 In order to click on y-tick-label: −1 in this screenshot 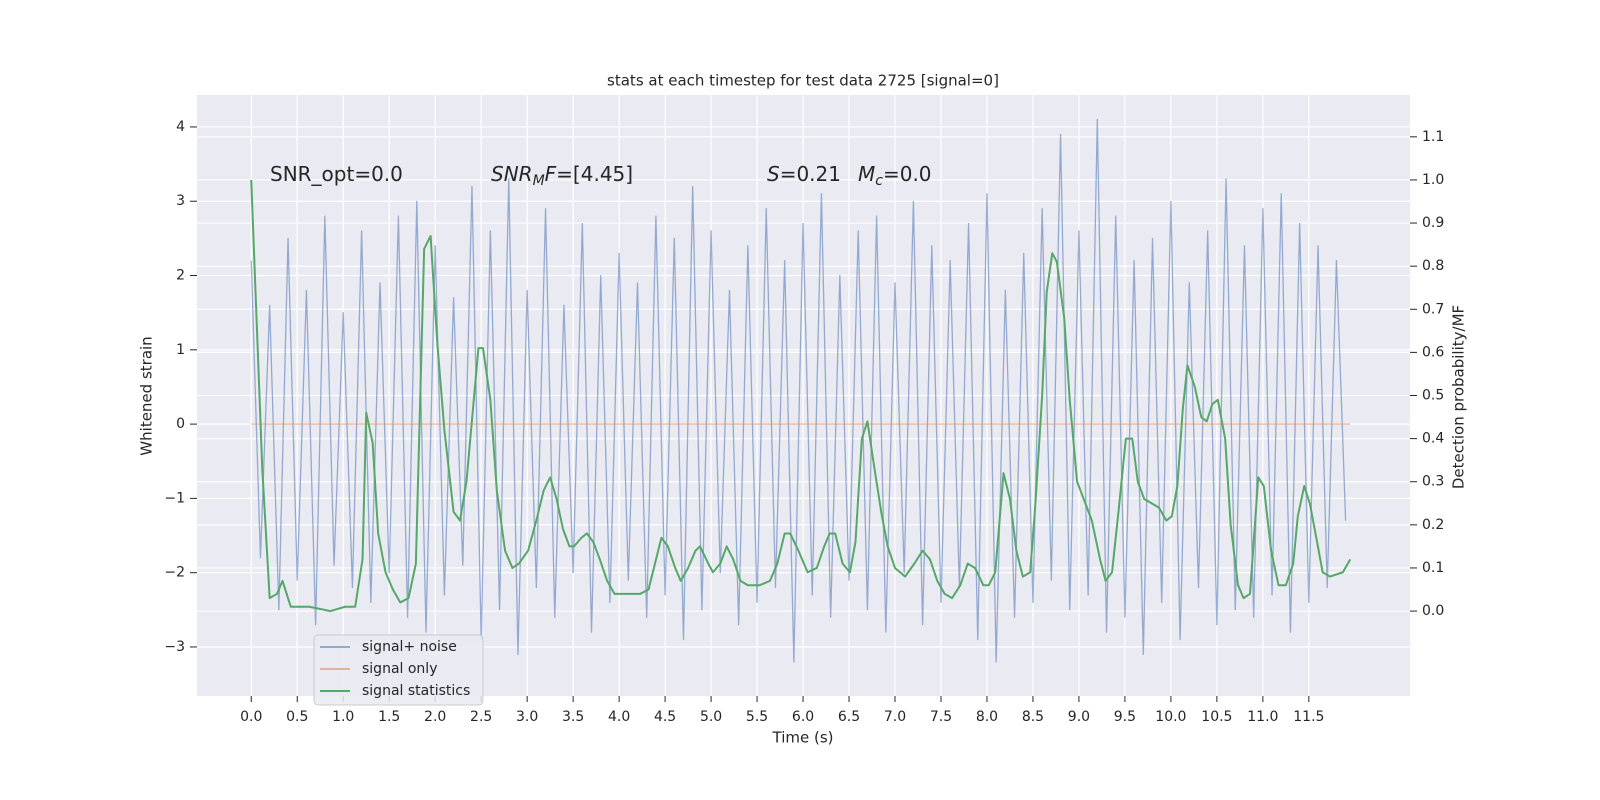, I will do `click(174, 498)`.